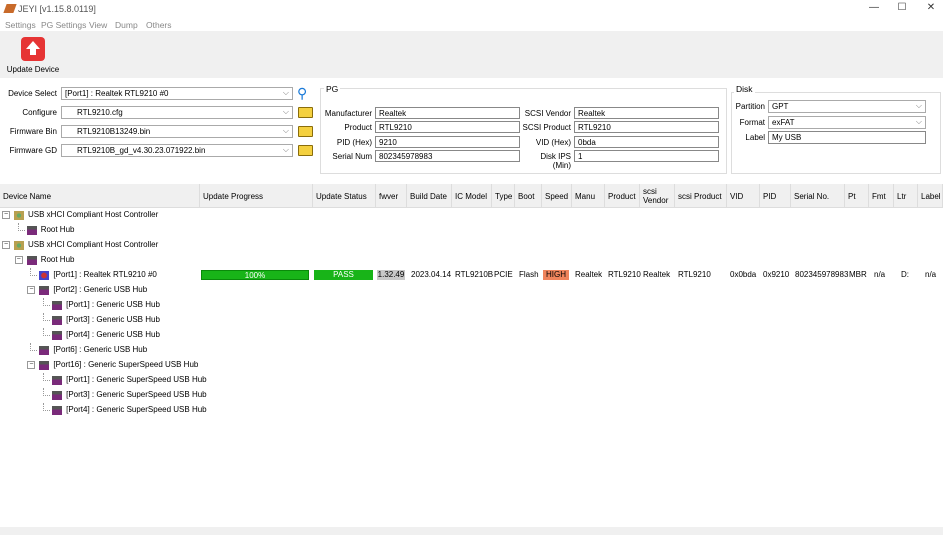 This screenshot has width=943, height=535. Describe the element at coordinates (471, 230) in the screenshot. I see `tree-row: Root Hub` at that location.